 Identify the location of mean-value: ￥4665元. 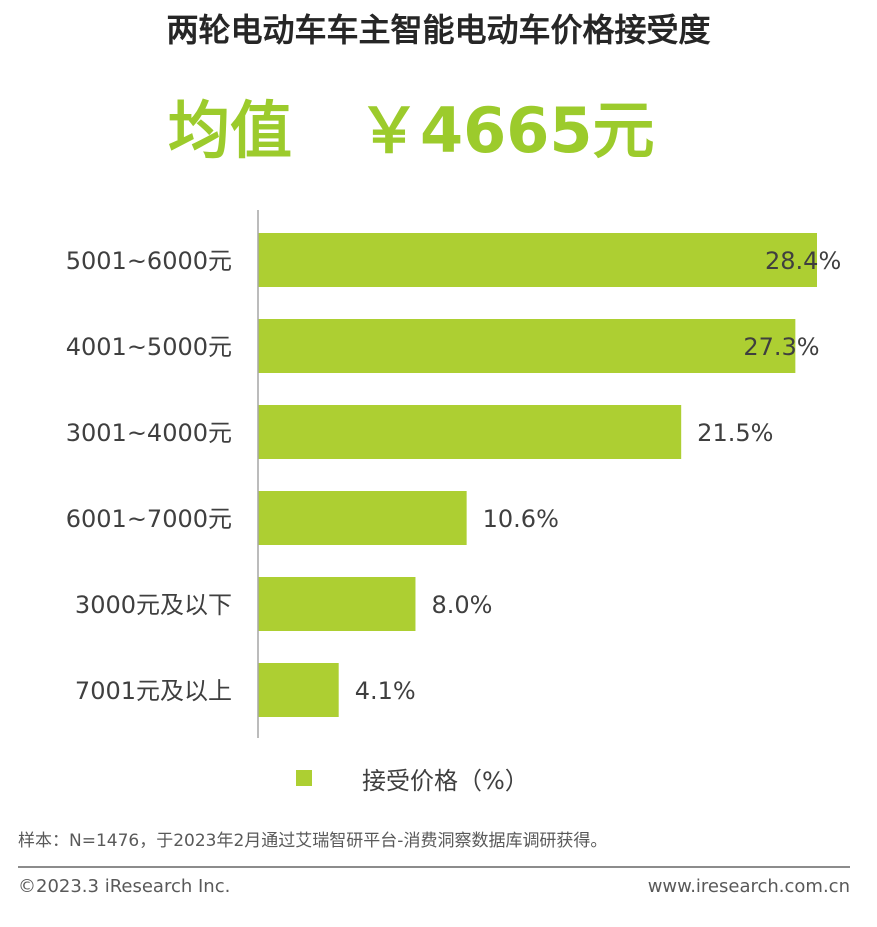
(506, 130).